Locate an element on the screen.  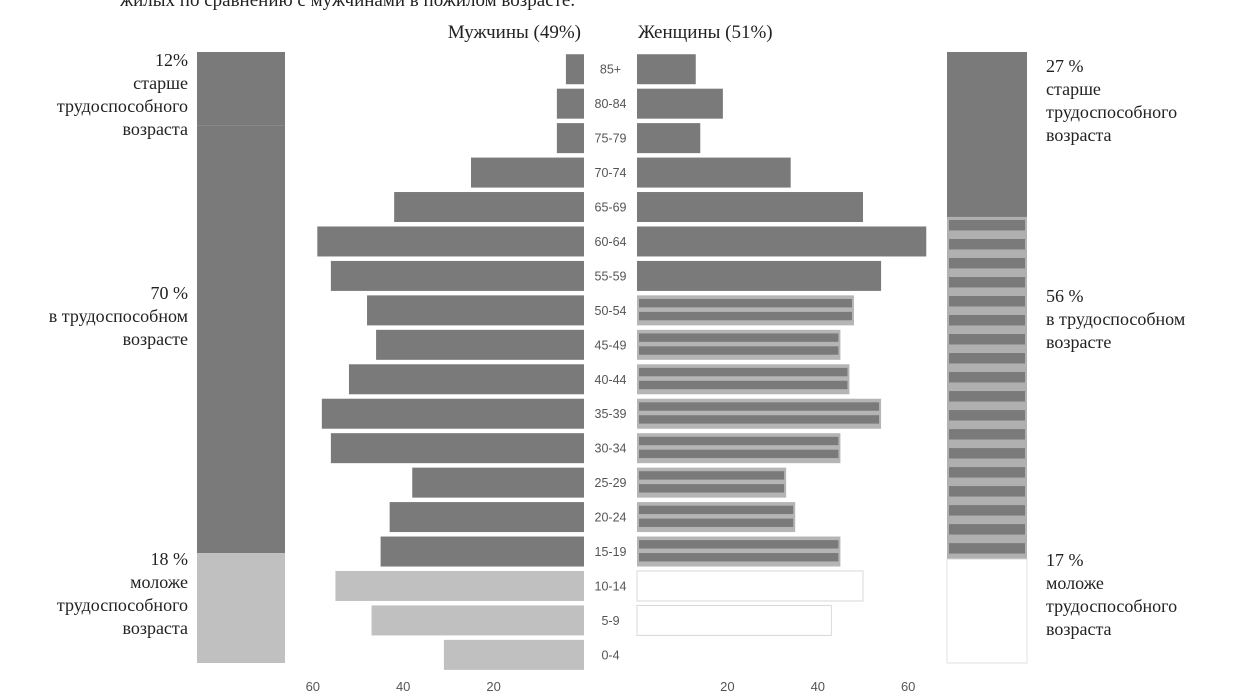
left-caption-1-line-2: возрасте is located at coordinates (155, 339).